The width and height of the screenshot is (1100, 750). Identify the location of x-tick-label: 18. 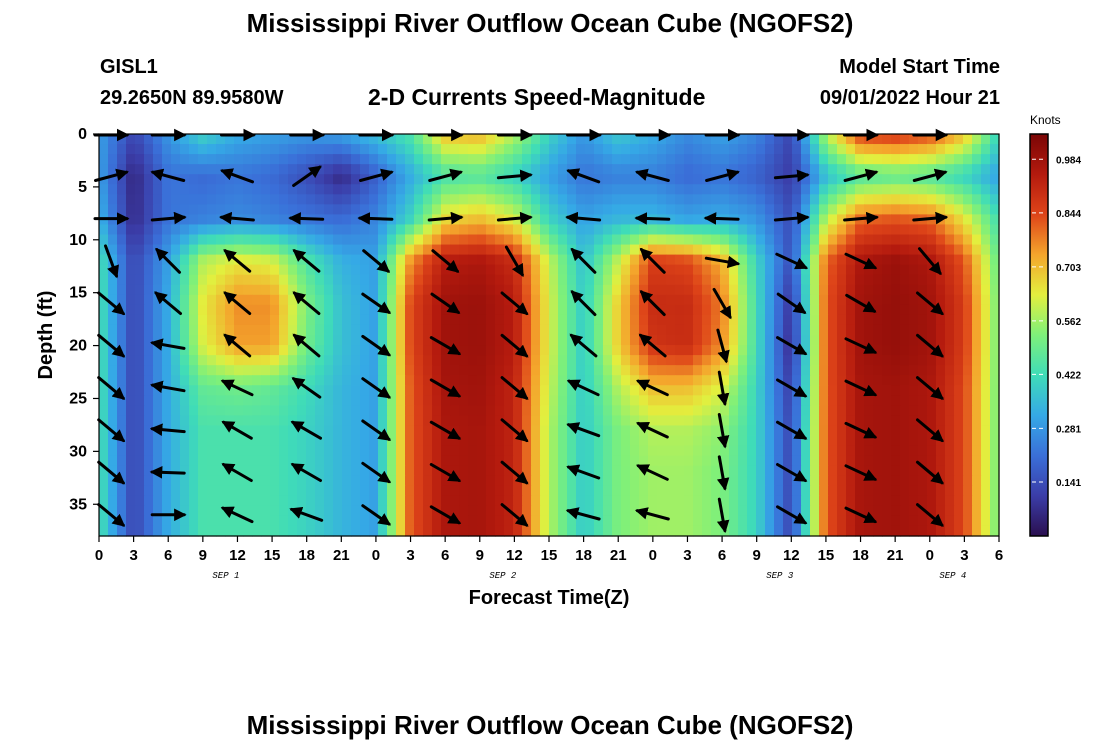
(306, 555).